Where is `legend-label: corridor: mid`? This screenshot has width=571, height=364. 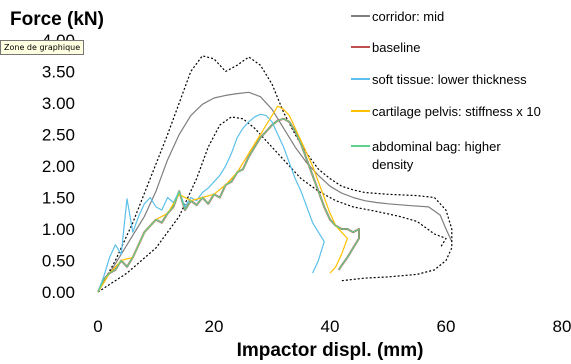 legend-label: corridor: mid is located at coordinates (408, 16).